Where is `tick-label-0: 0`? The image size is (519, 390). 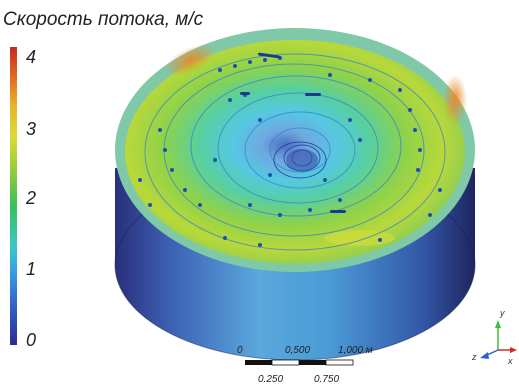 tick-label-0: 0 is located at coordinates (31, 340).